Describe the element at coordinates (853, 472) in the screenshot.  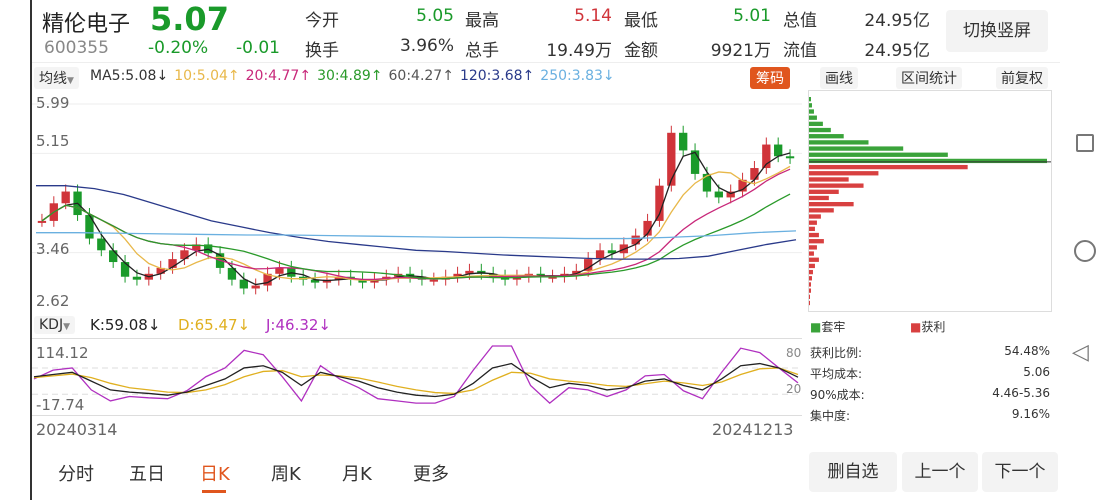
I see `bottom-button-0: 删自选` at that location.